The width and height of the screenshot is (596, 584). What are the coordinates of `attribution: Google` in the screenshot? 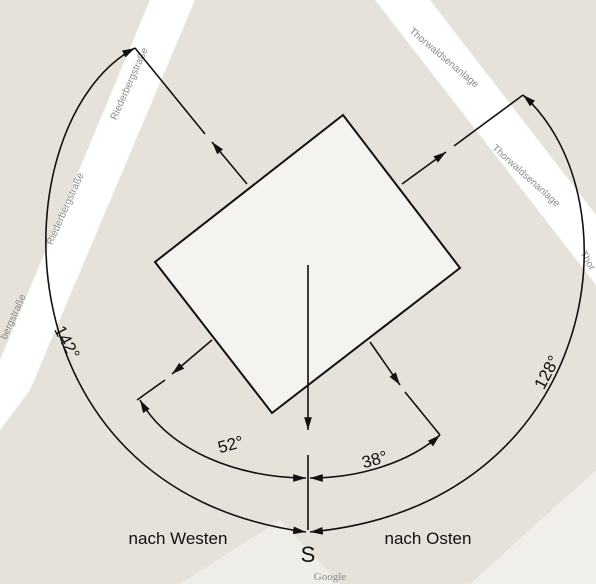 It's located at (330, 577).